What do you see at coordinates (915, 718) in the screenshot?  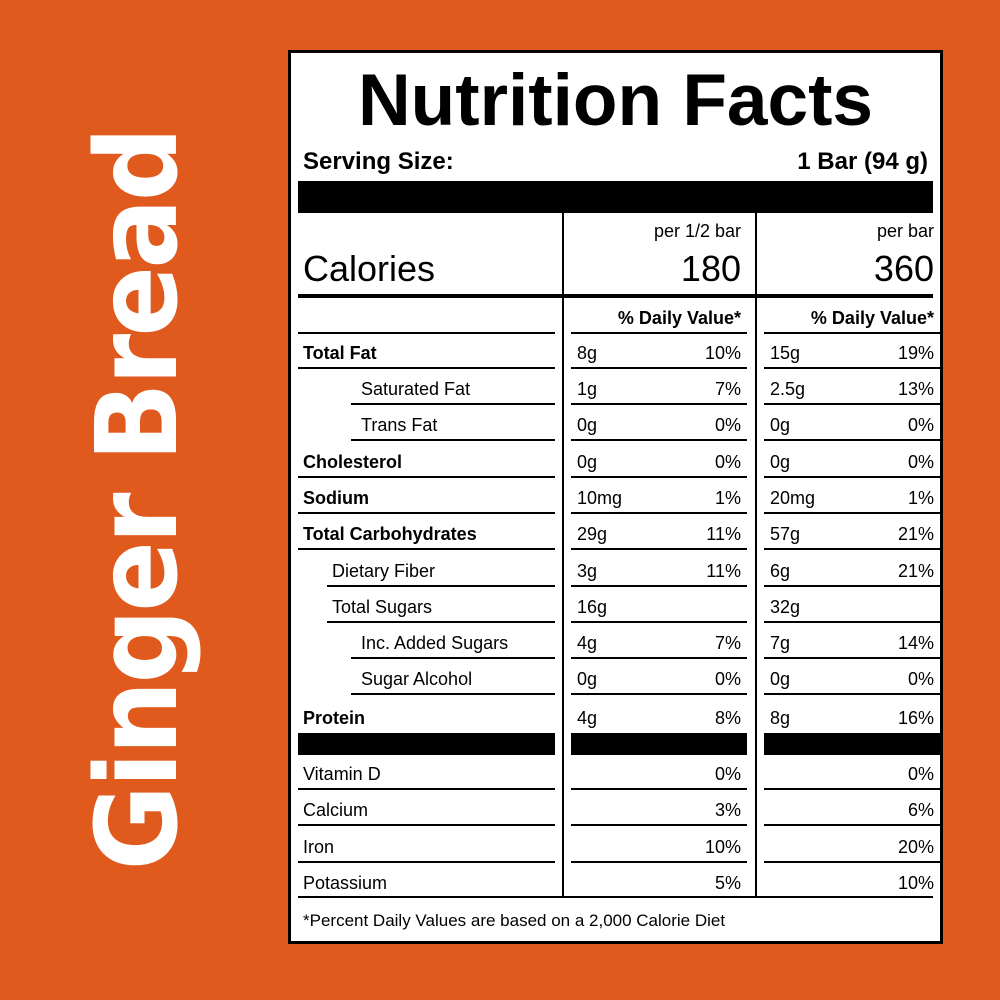 I see `col2-daily-value: 16%` at bounding box center [915, 718].